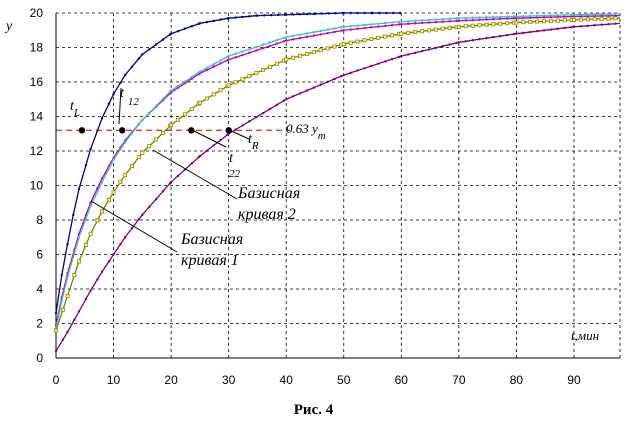  I want to click on y-tick-labels: 0 2 4 6 8 10 12 14 16 18 20, so click(37, 185).